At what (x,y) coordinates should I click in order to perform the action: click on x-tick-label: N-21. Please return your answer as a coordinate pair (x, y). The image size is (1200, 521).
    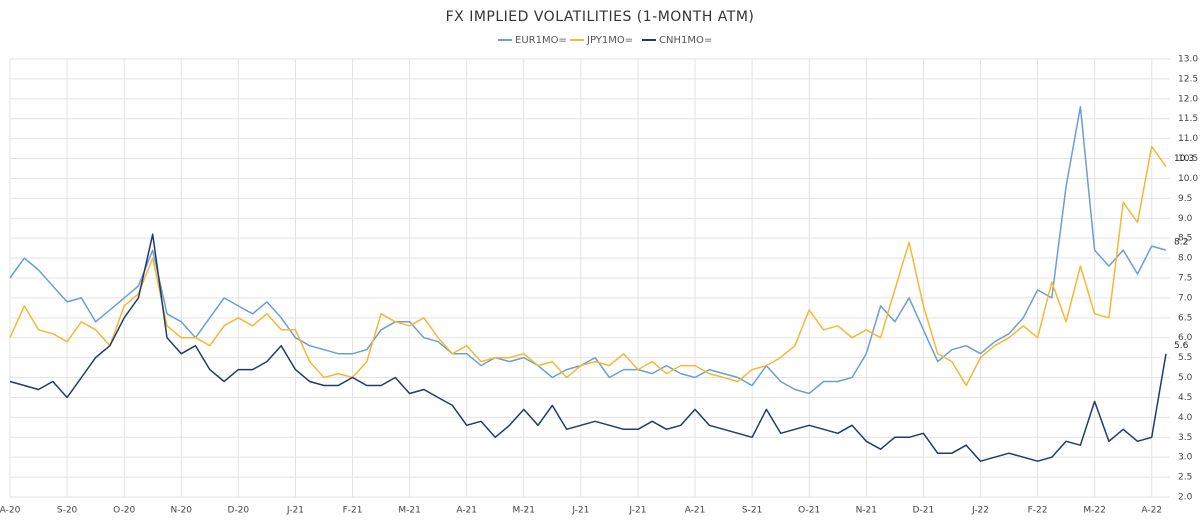
    Looking at the image, I should click on (866, 511).